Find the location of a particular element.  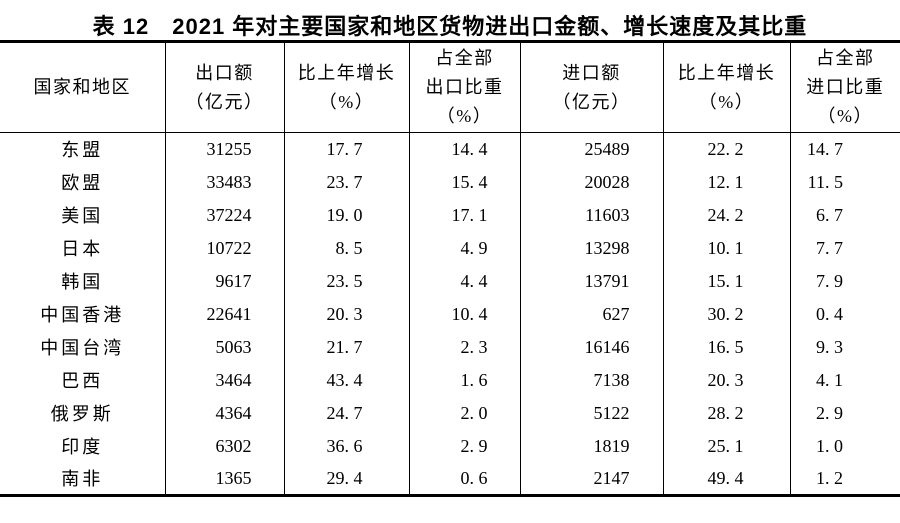

cell-value: 11. 5 is located at coordinates (844, 182).